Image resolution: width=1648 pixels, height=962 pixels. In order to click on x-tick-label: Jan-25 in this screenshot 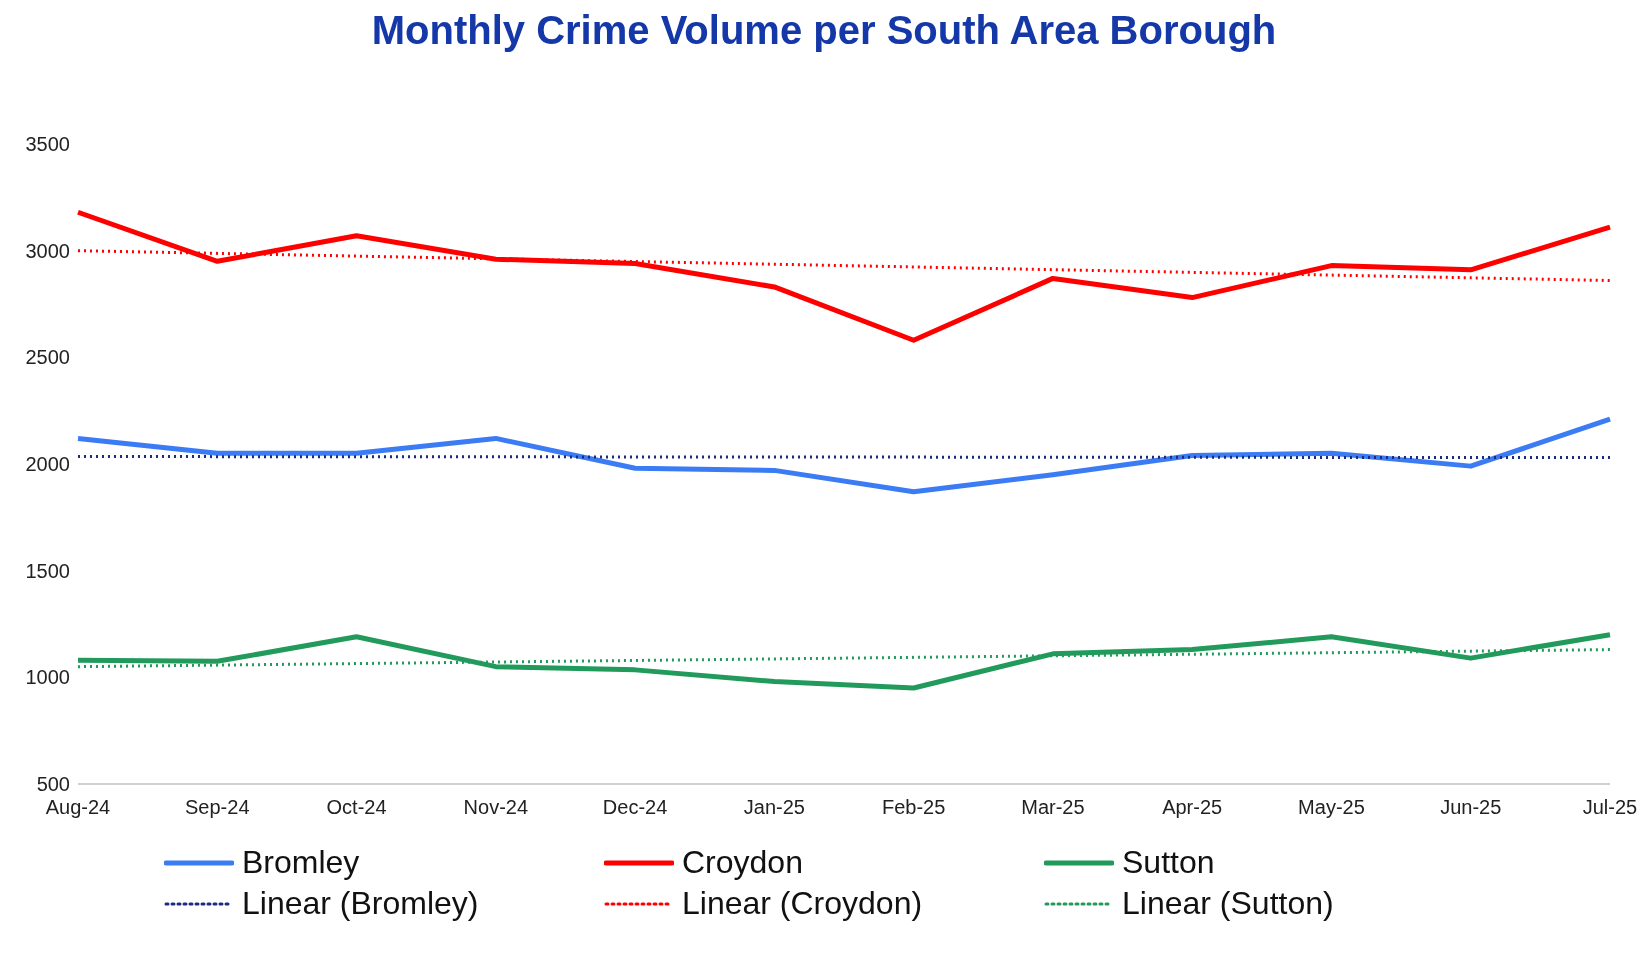, I will do `click(774, 807)`.